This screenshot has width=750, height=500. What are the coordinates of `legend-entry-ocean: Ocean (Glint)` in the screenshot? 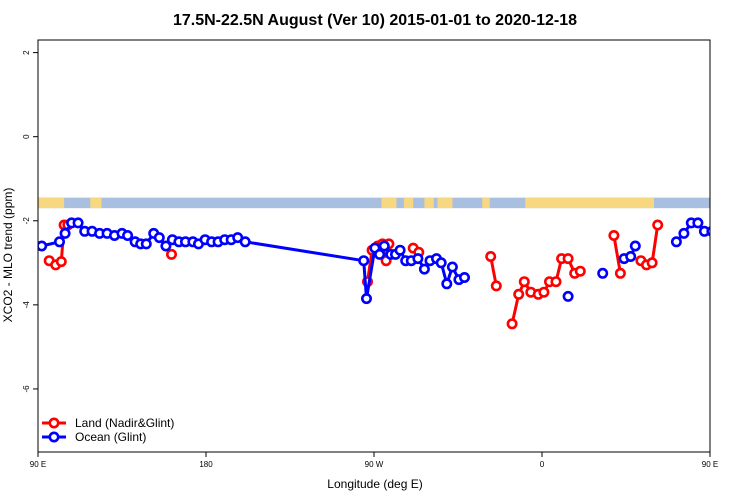 It's located at (94, 437).